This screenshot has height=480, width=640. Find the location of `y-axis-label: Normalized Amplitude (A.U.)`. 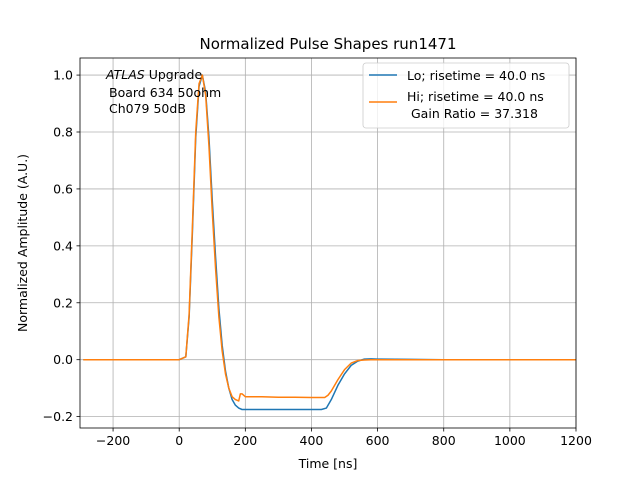

y-axis-label: Normalized Amplitude (A.U.) is located at coordinates (22, 243).